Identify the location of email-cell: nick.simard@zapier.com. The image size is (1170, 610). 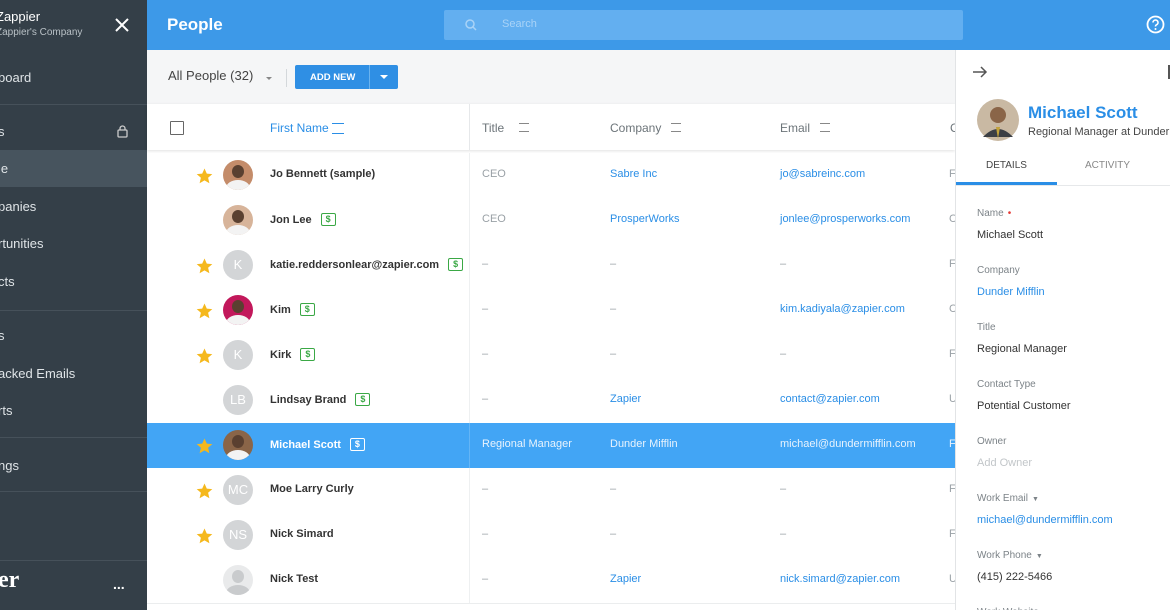
(840, 579).